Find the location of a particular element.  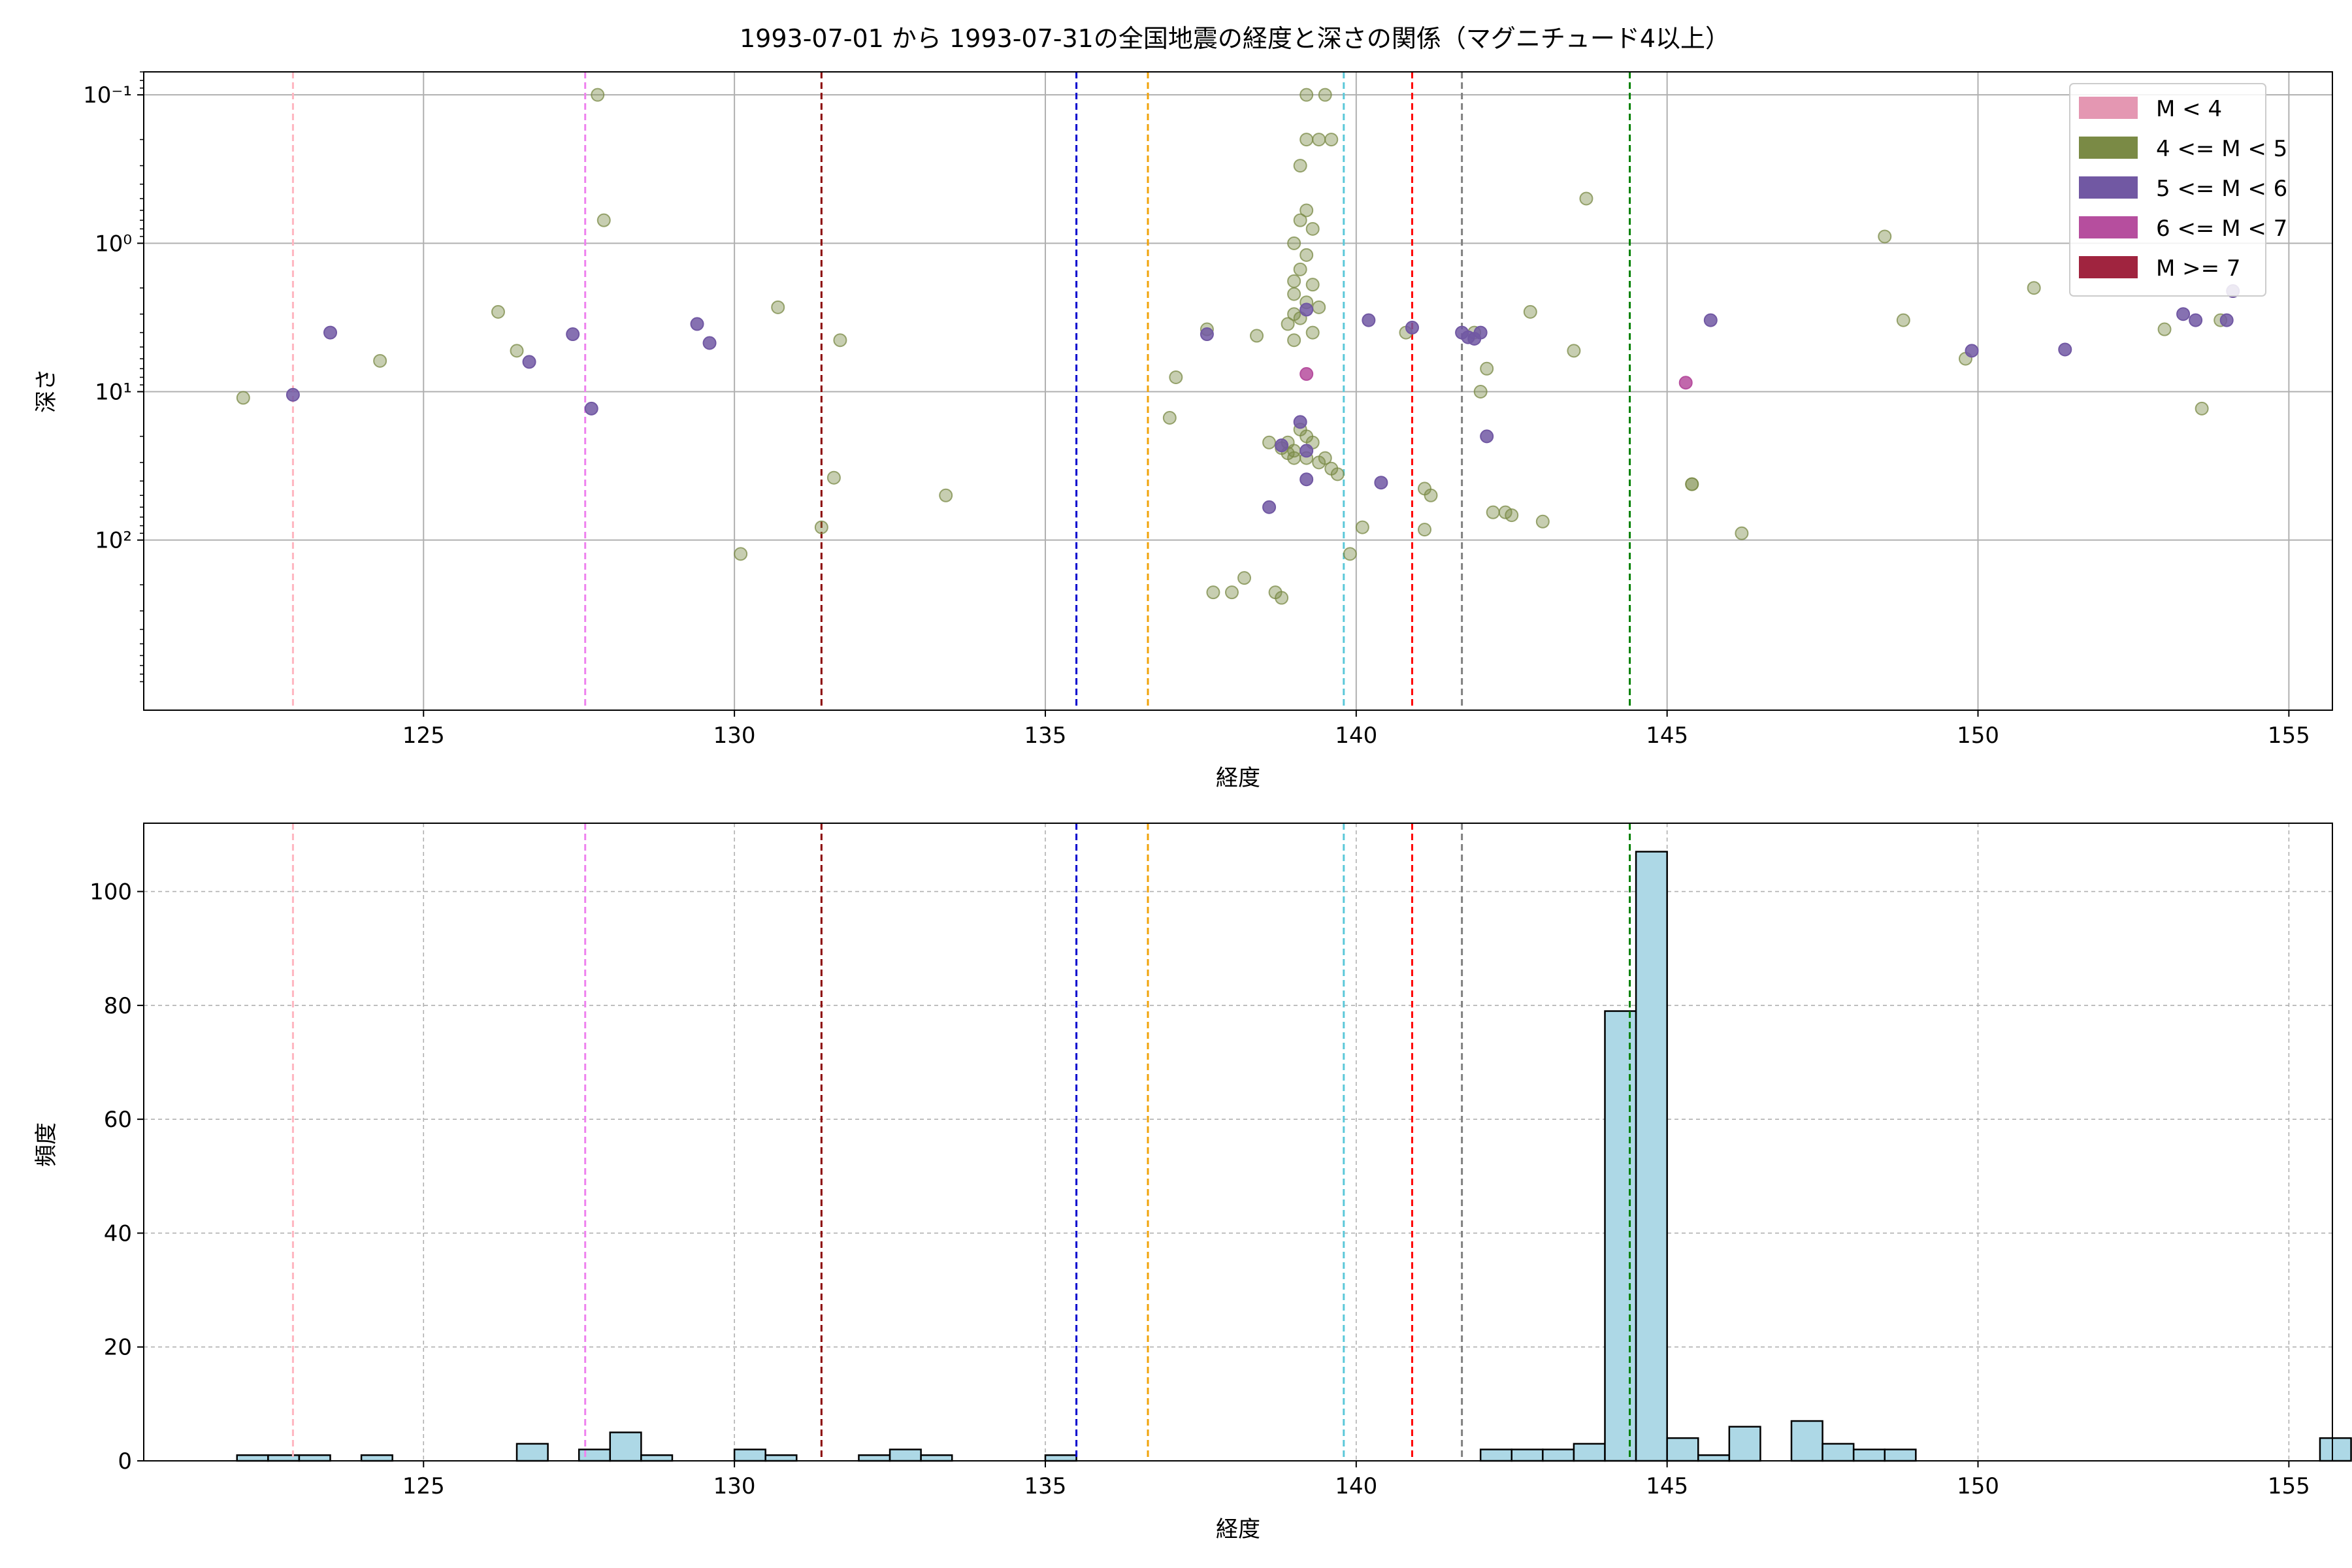

legend-label: M >= 7 is located at coordinates (2198, 268).